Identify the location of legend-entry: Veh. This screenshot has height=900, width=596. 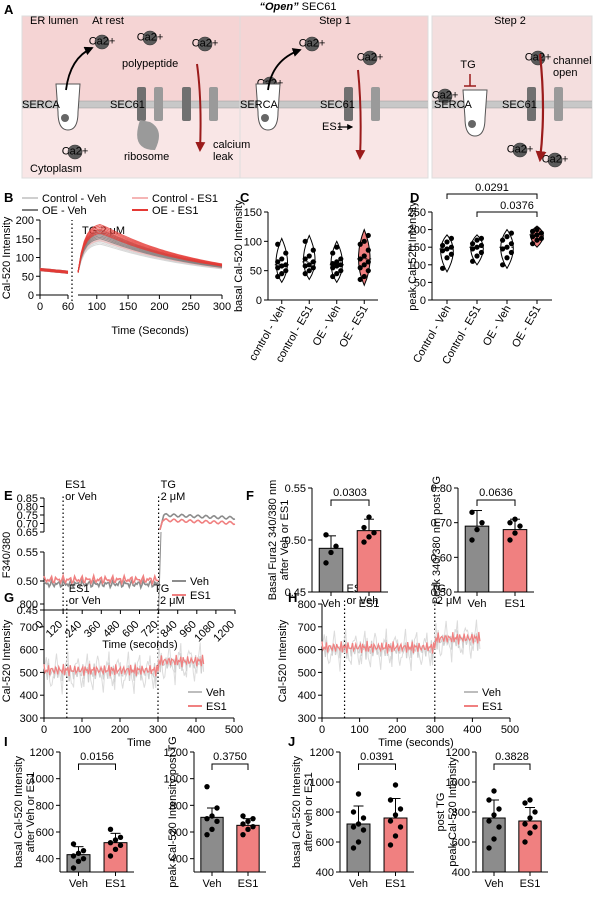
(215, 693).